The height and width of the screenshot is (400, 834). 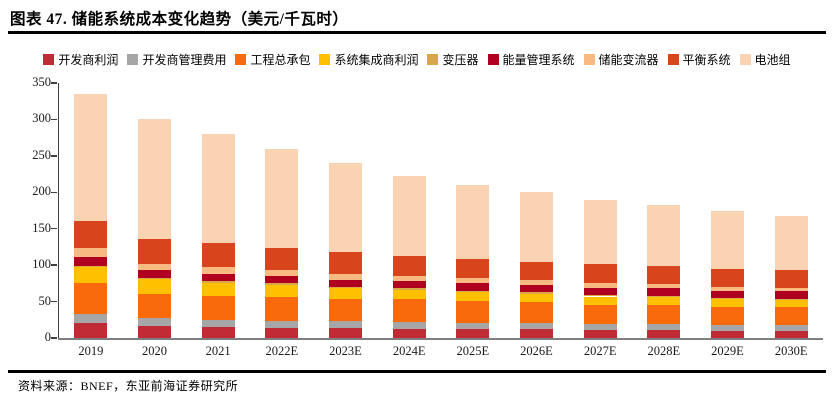 I want to click on figure-title: 图表 47. 储能系统成本变化趋势（美元/千瓦时）, so click(x=179, y=19).